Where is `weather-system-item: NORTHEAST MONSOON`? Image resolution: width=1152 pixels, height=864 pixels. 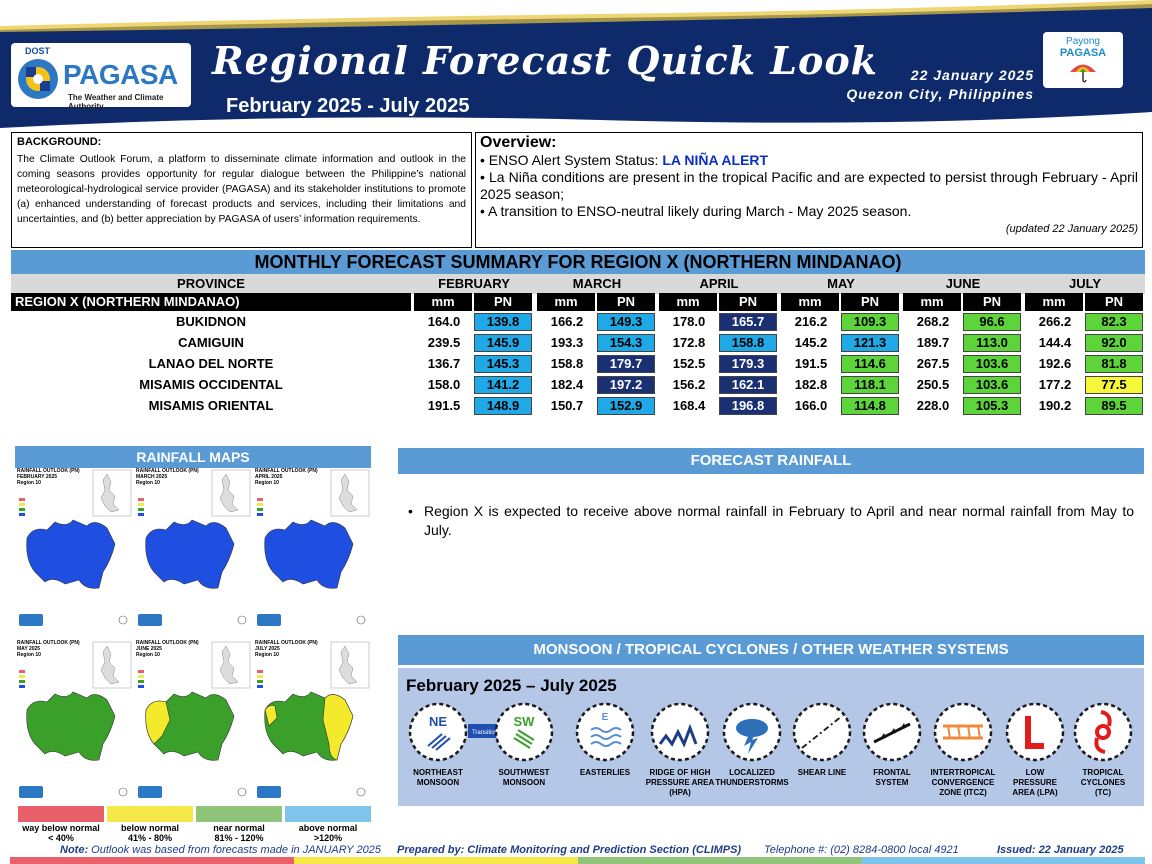 weather-system-item: NORTHEAST MONSOON is located at coordinates (438, 777).